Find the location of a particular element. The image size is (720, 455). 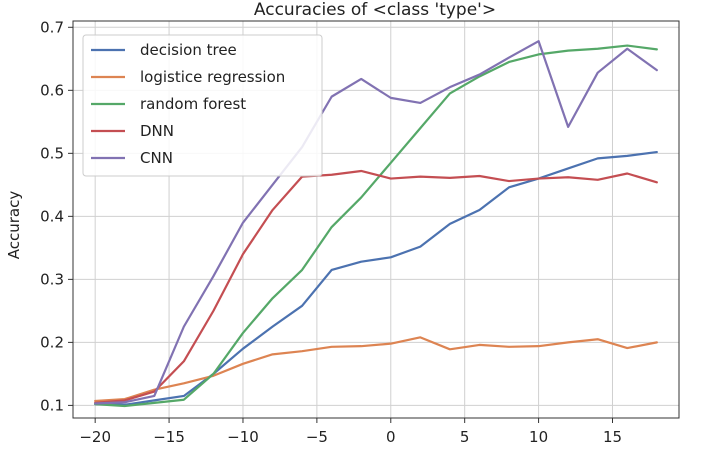

series-line-logistice-regression is located at coordinates (376, 369).